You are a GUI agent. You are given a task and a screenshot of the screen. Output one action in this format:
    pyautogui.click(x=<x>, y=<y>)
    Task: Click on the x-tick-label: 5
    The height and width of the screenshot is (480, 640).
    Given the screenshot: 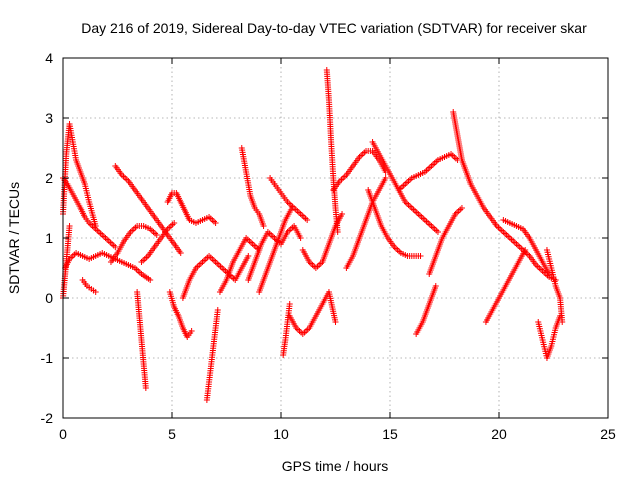 What is the action you would take?
    pyautogui.click(x=172, y=434)
    